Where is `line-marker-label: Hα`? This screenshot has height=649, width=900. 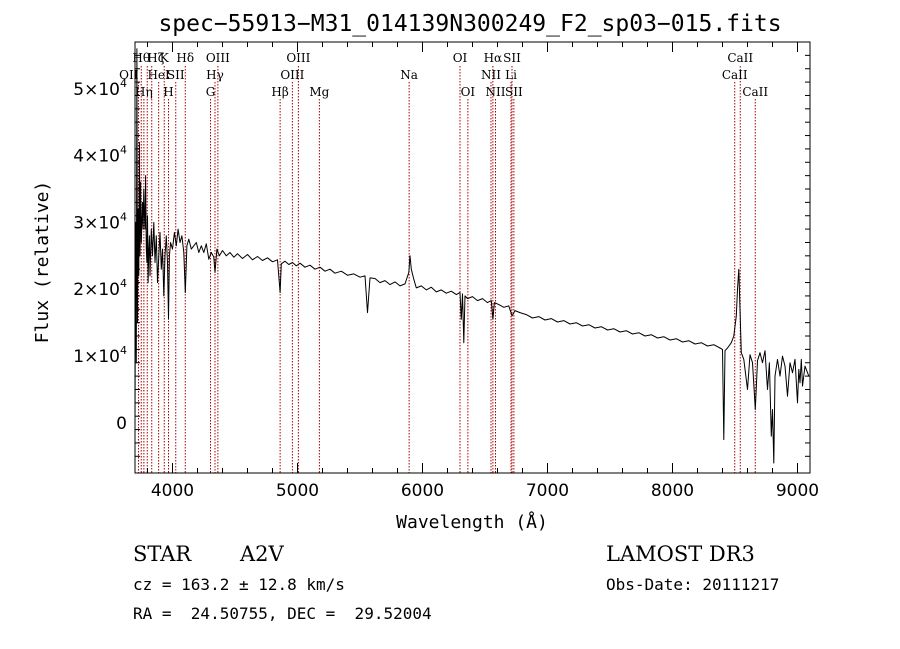
line-marker-label: Hα is located at coordinates (493, 58).